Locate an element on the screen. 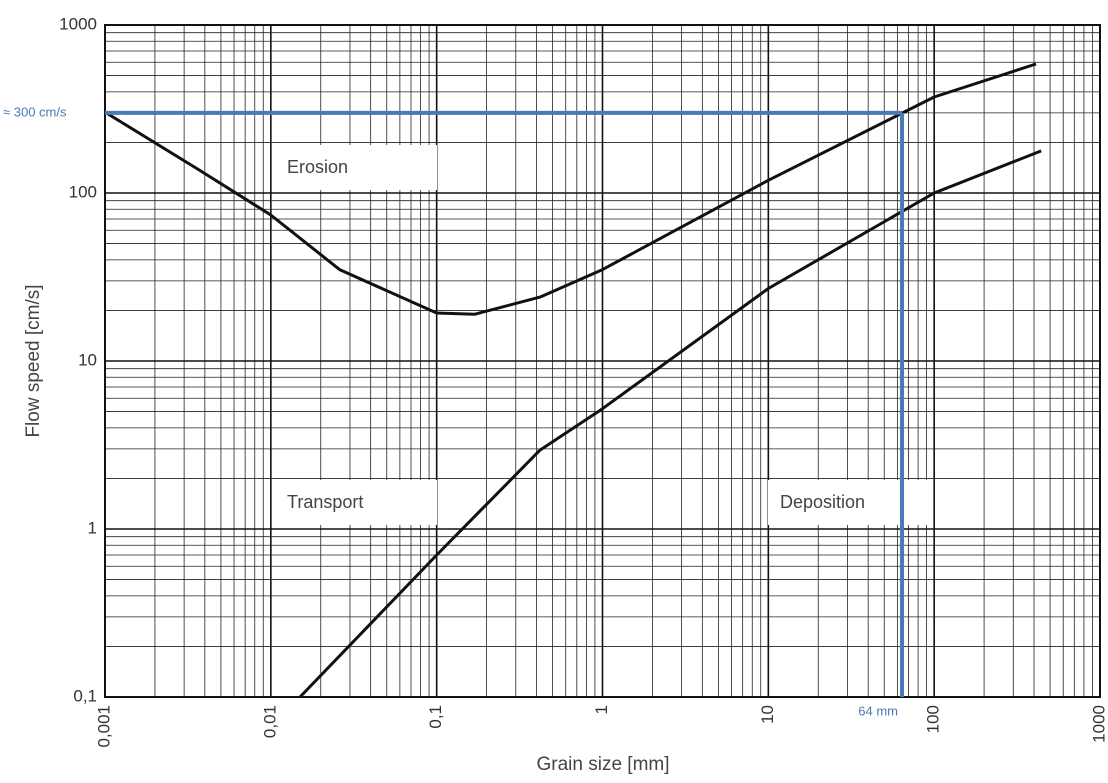  reference-label-x: 64 mm is located at coordinates (878, 710).